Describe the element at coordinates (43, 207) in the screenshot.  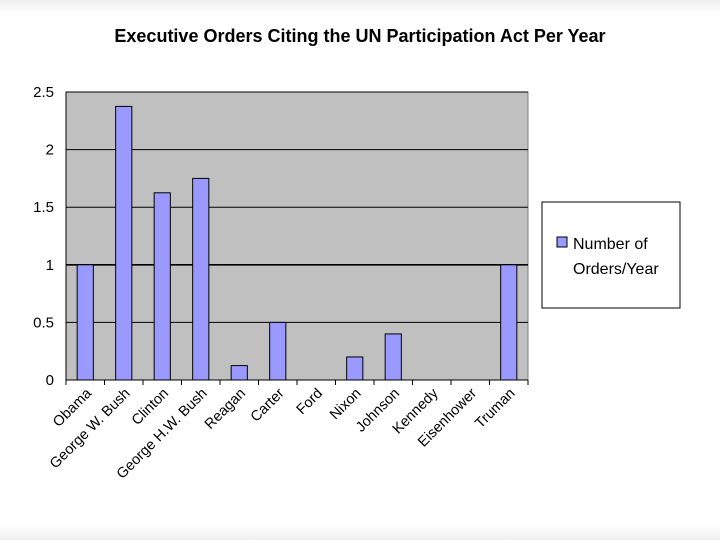
I see `y-tick-label: 1.5` at that location.